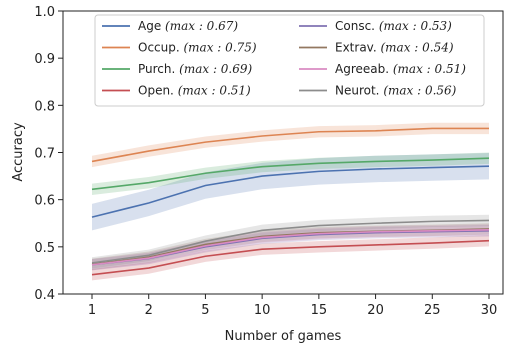 This screenshot has height=348, width=515. Describe the element at coordinates (44, 59) in the screenshot. I see `y-tick-label: 0.9` at that location.